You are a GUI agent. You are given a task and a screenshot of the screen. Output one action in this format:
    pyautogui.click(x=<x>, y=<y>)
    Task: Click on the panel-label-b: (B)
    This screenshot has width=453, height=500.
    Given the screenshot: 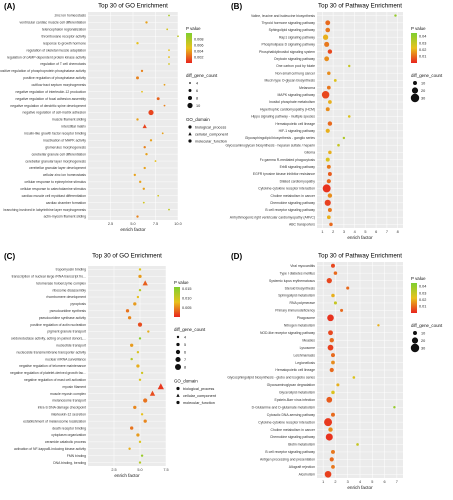 What is the action you would take?
    pyautogui.click(x=236, y=6)
    